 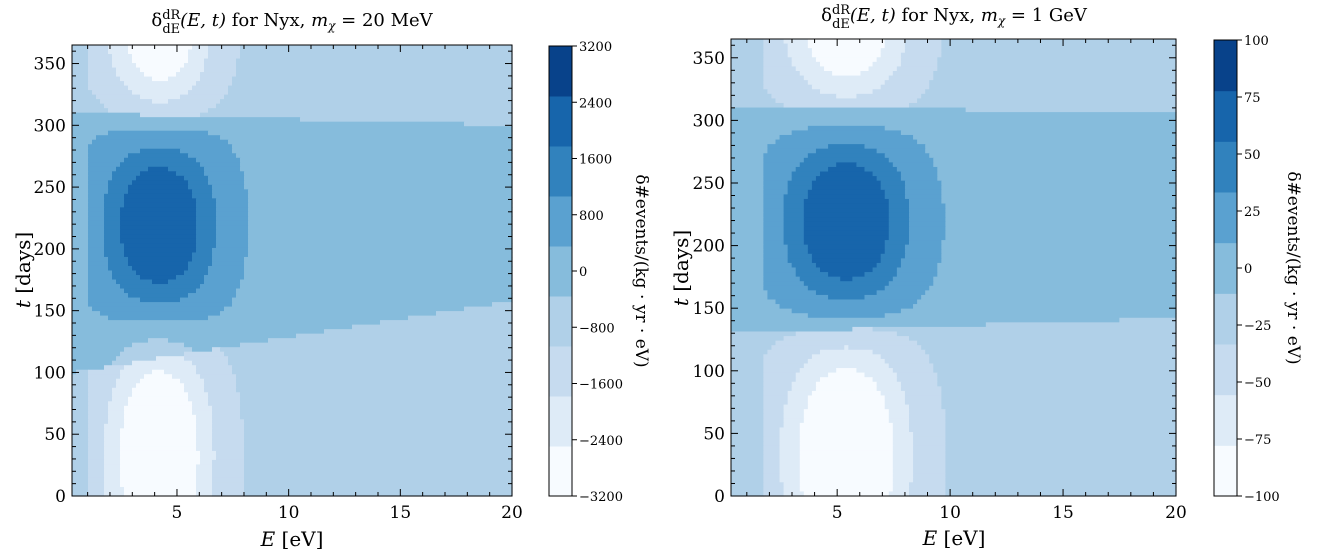 I want to click on colorbar-segment, so click(x=1225, y=268).